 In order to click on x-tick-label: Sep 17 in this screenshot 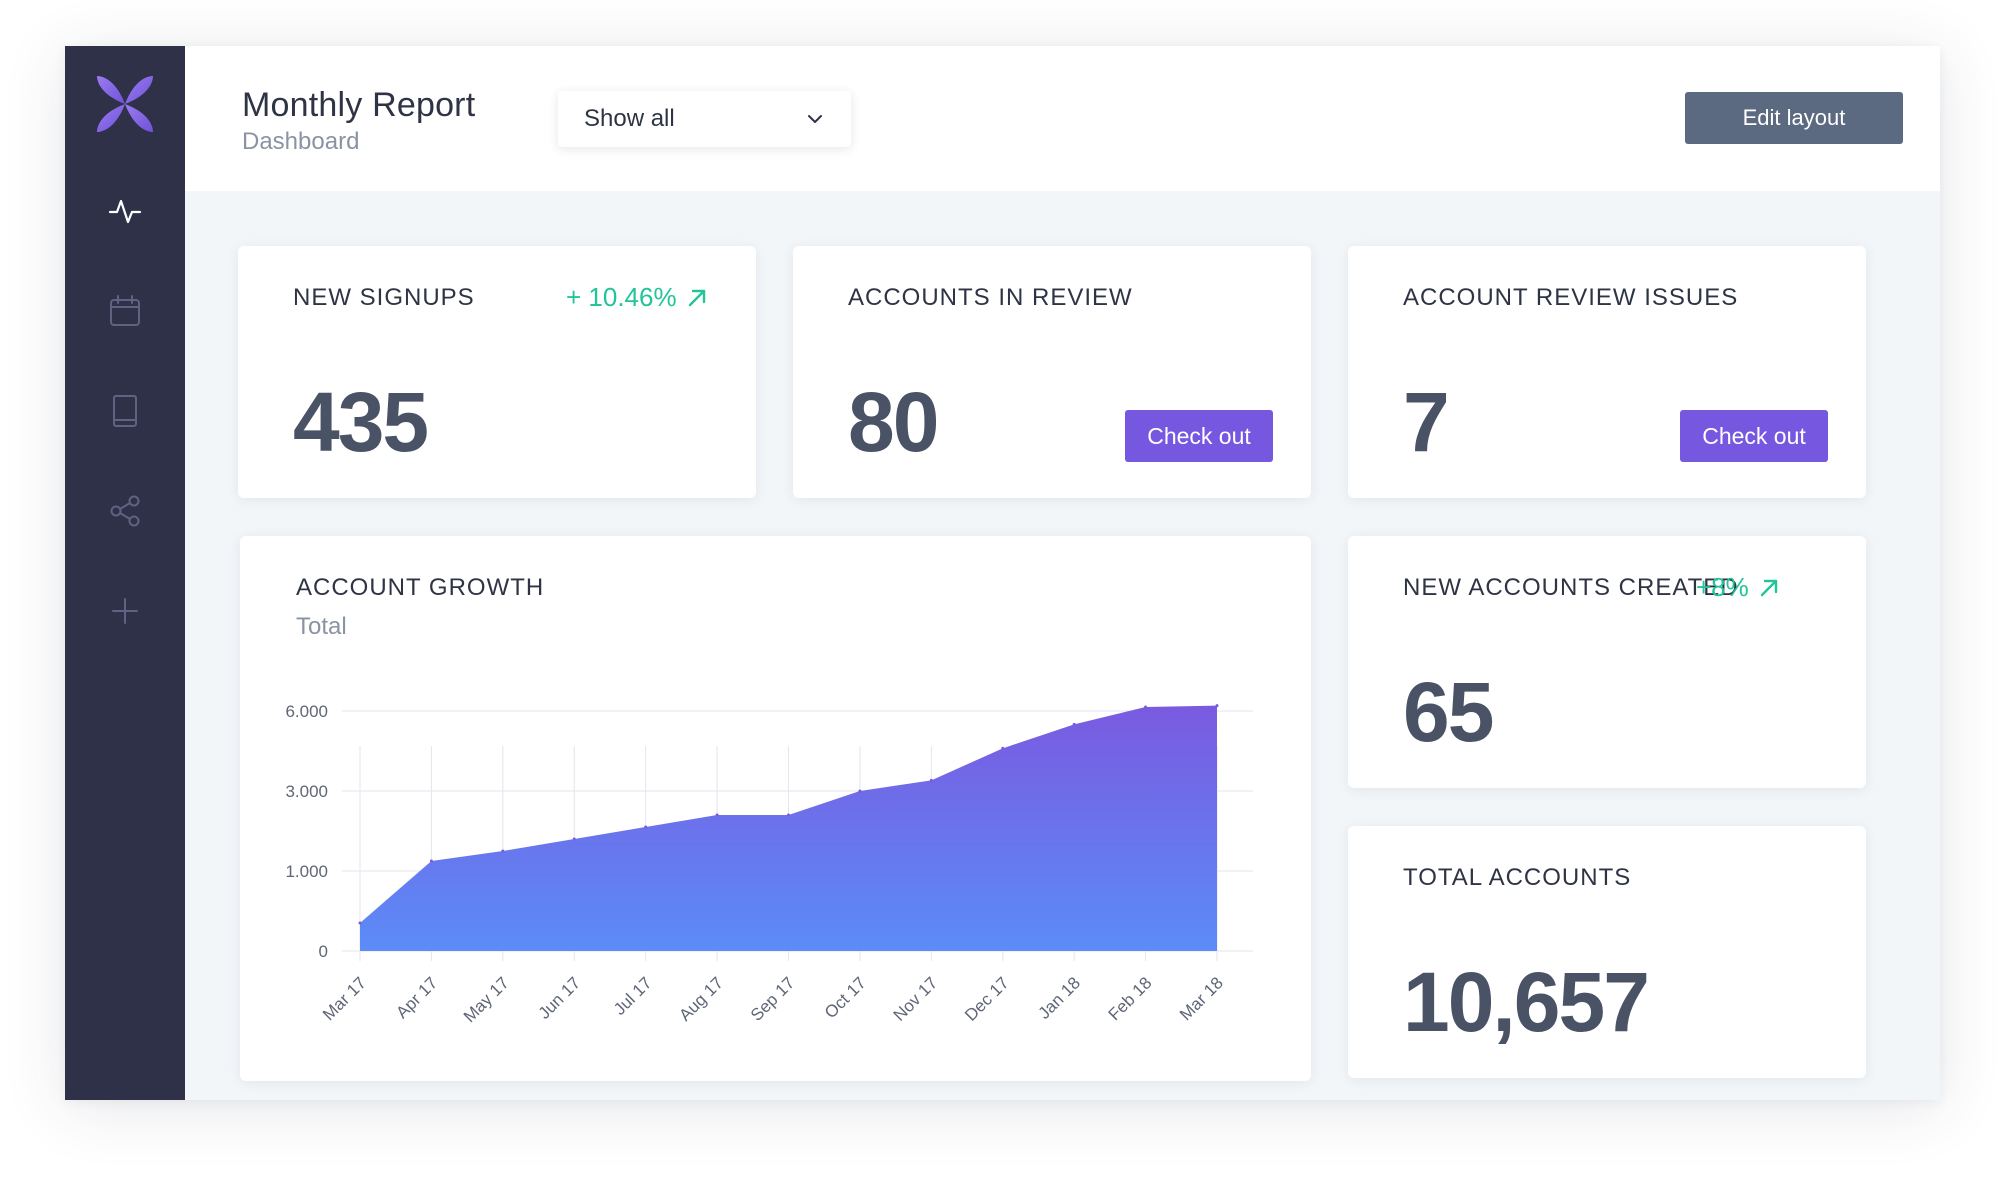, I will do `click(773, 999)`.